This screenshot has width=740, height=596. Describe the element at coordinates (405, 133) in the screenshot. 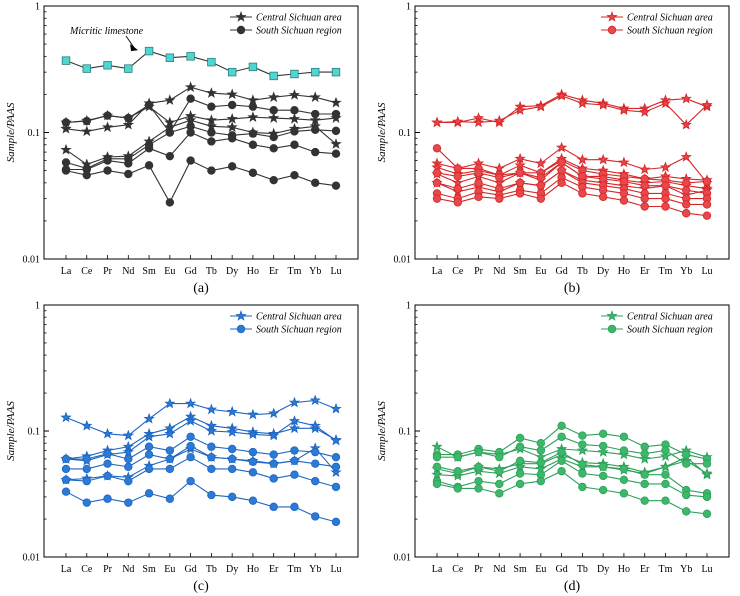

I see `y-tick-label: 0.1` at that location.